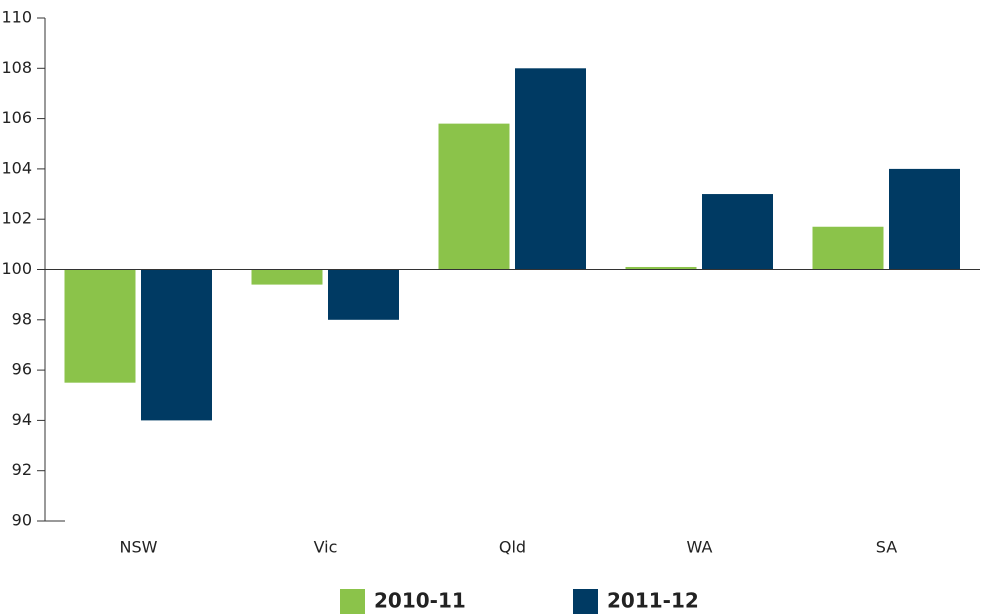 This screenshot has height=614, width=989. I want to click on y-tick-label: 108, so click(16, 67).